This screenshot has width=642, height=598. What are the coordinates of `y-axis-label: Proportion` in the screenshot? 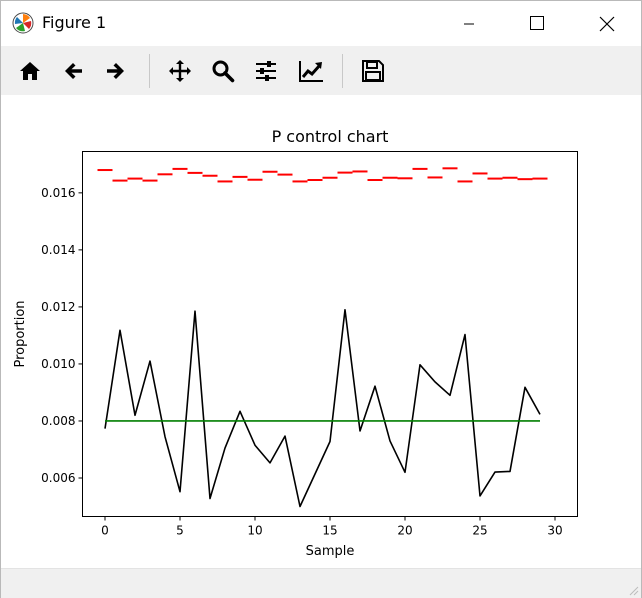 It's located at (20, 333).